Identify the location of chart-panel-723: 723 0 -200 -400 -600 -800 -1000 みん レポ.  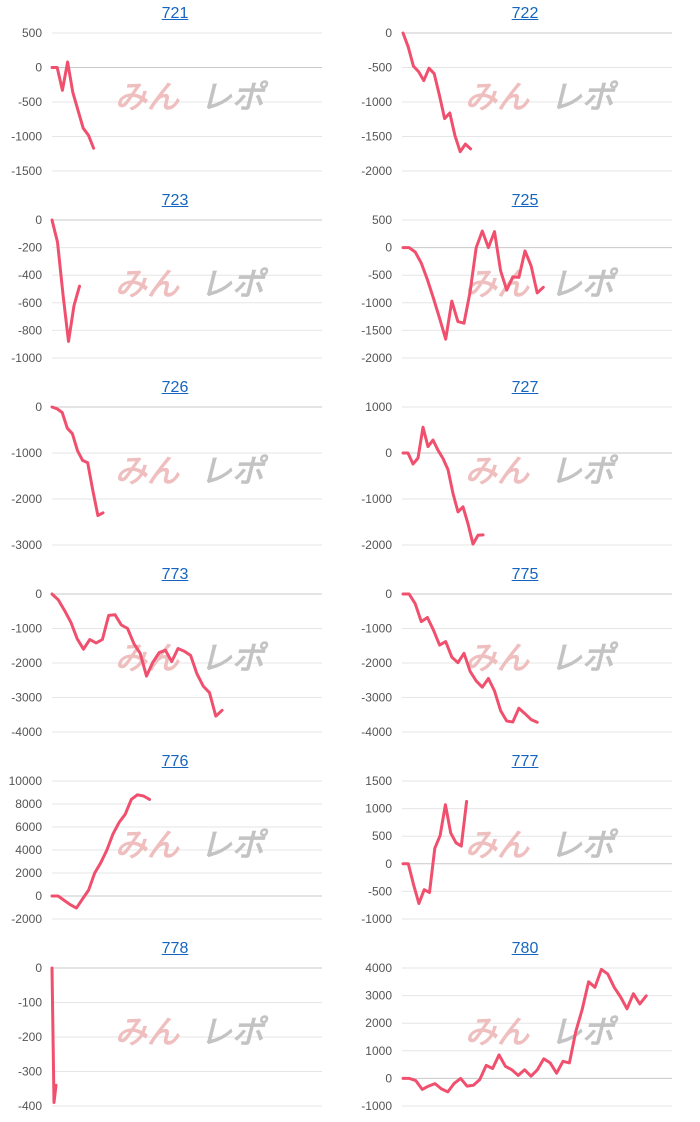
(175, 280).